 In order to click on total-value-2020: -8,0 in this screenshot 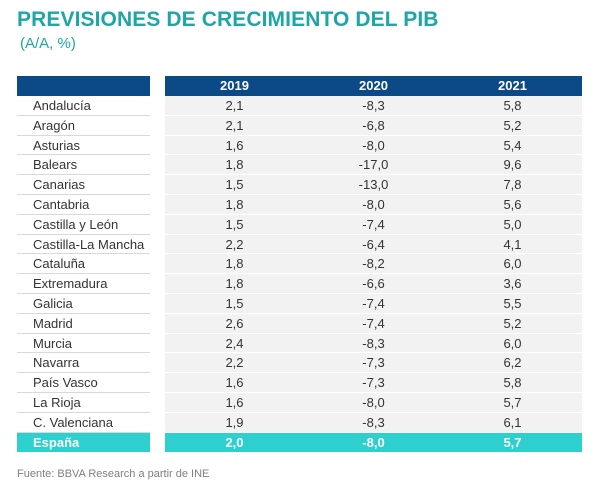, I will do `click(373, 442)`.